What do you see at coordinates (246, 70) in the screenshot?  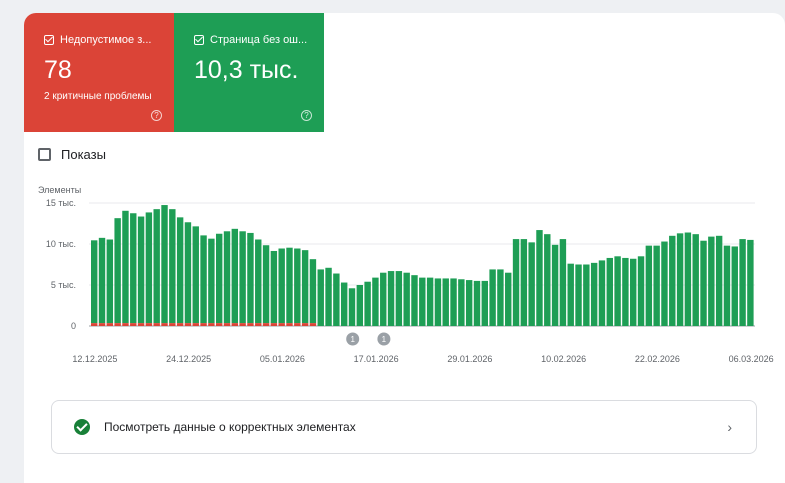 I see `valid-items-count: 10,3 тыс.` at bounding box center [246, 70].